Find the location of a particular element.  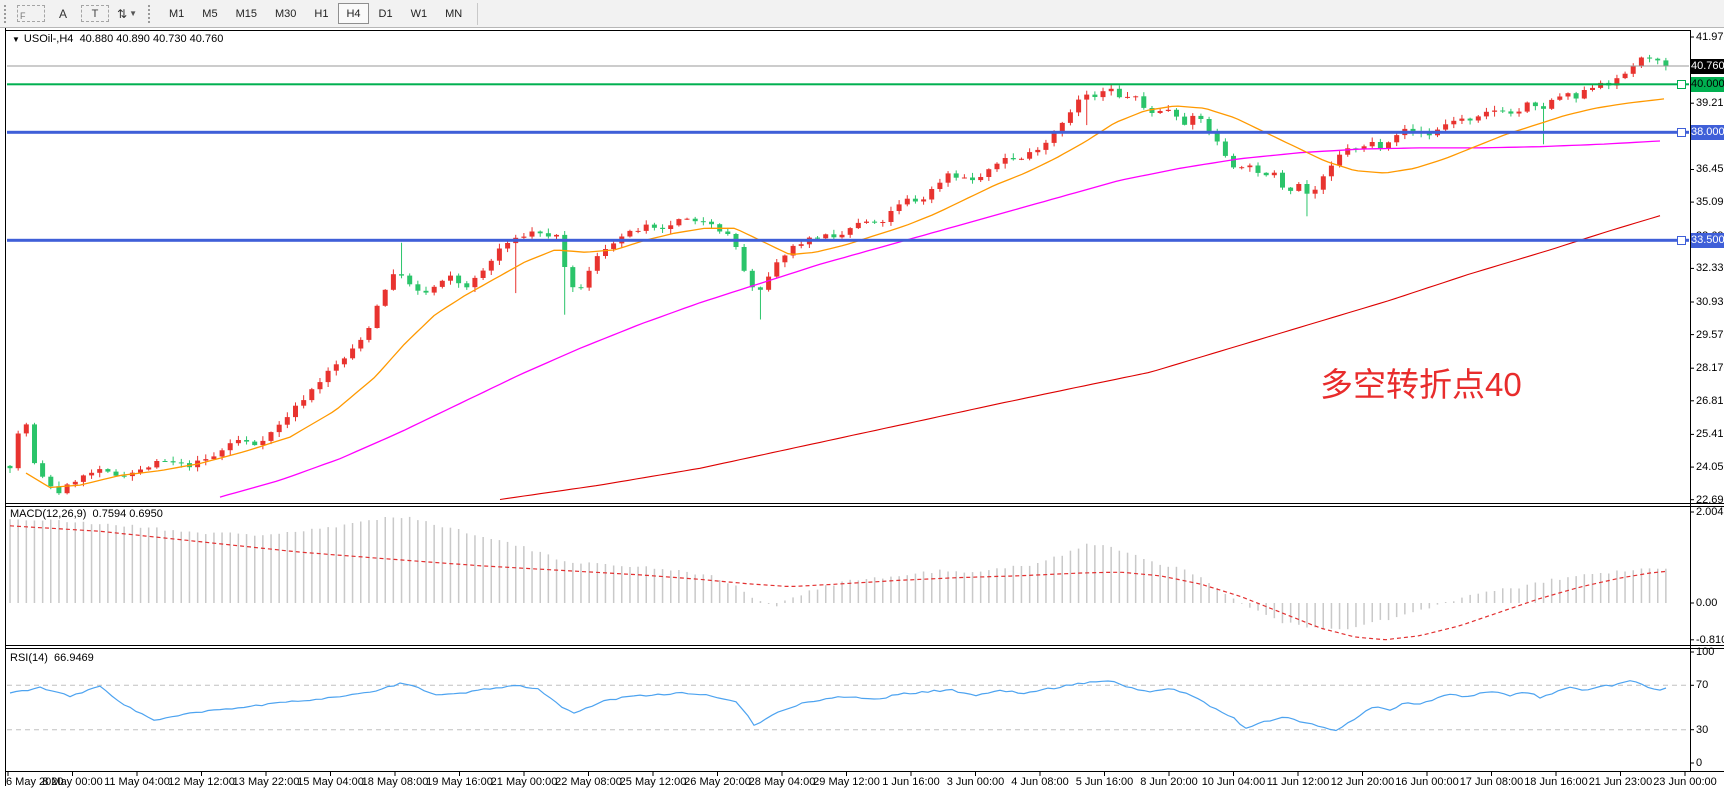

price-tick-label: 26.810 is located at coordinates (1710, 400).